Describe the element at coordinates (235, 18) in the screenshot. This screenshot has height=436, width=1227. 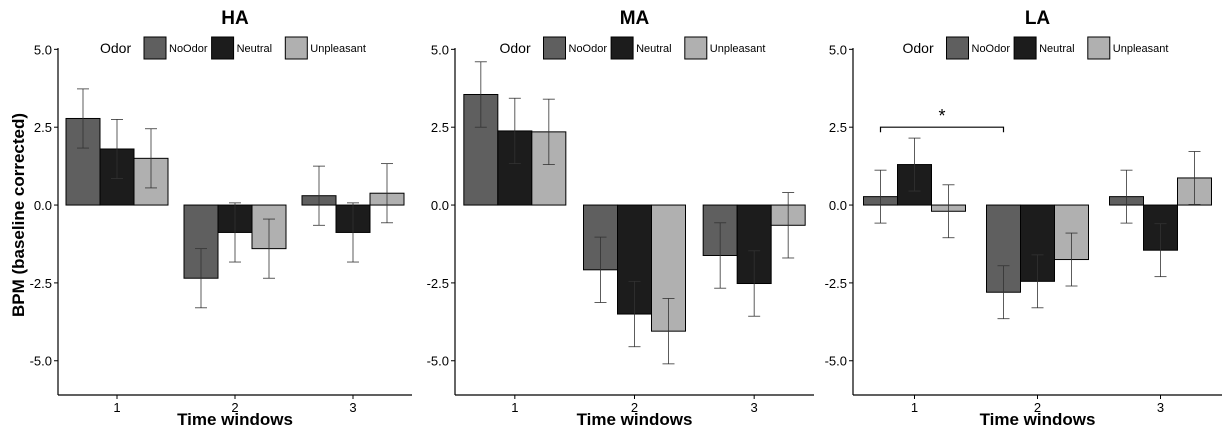
I see `panel-title: HA` at that location.